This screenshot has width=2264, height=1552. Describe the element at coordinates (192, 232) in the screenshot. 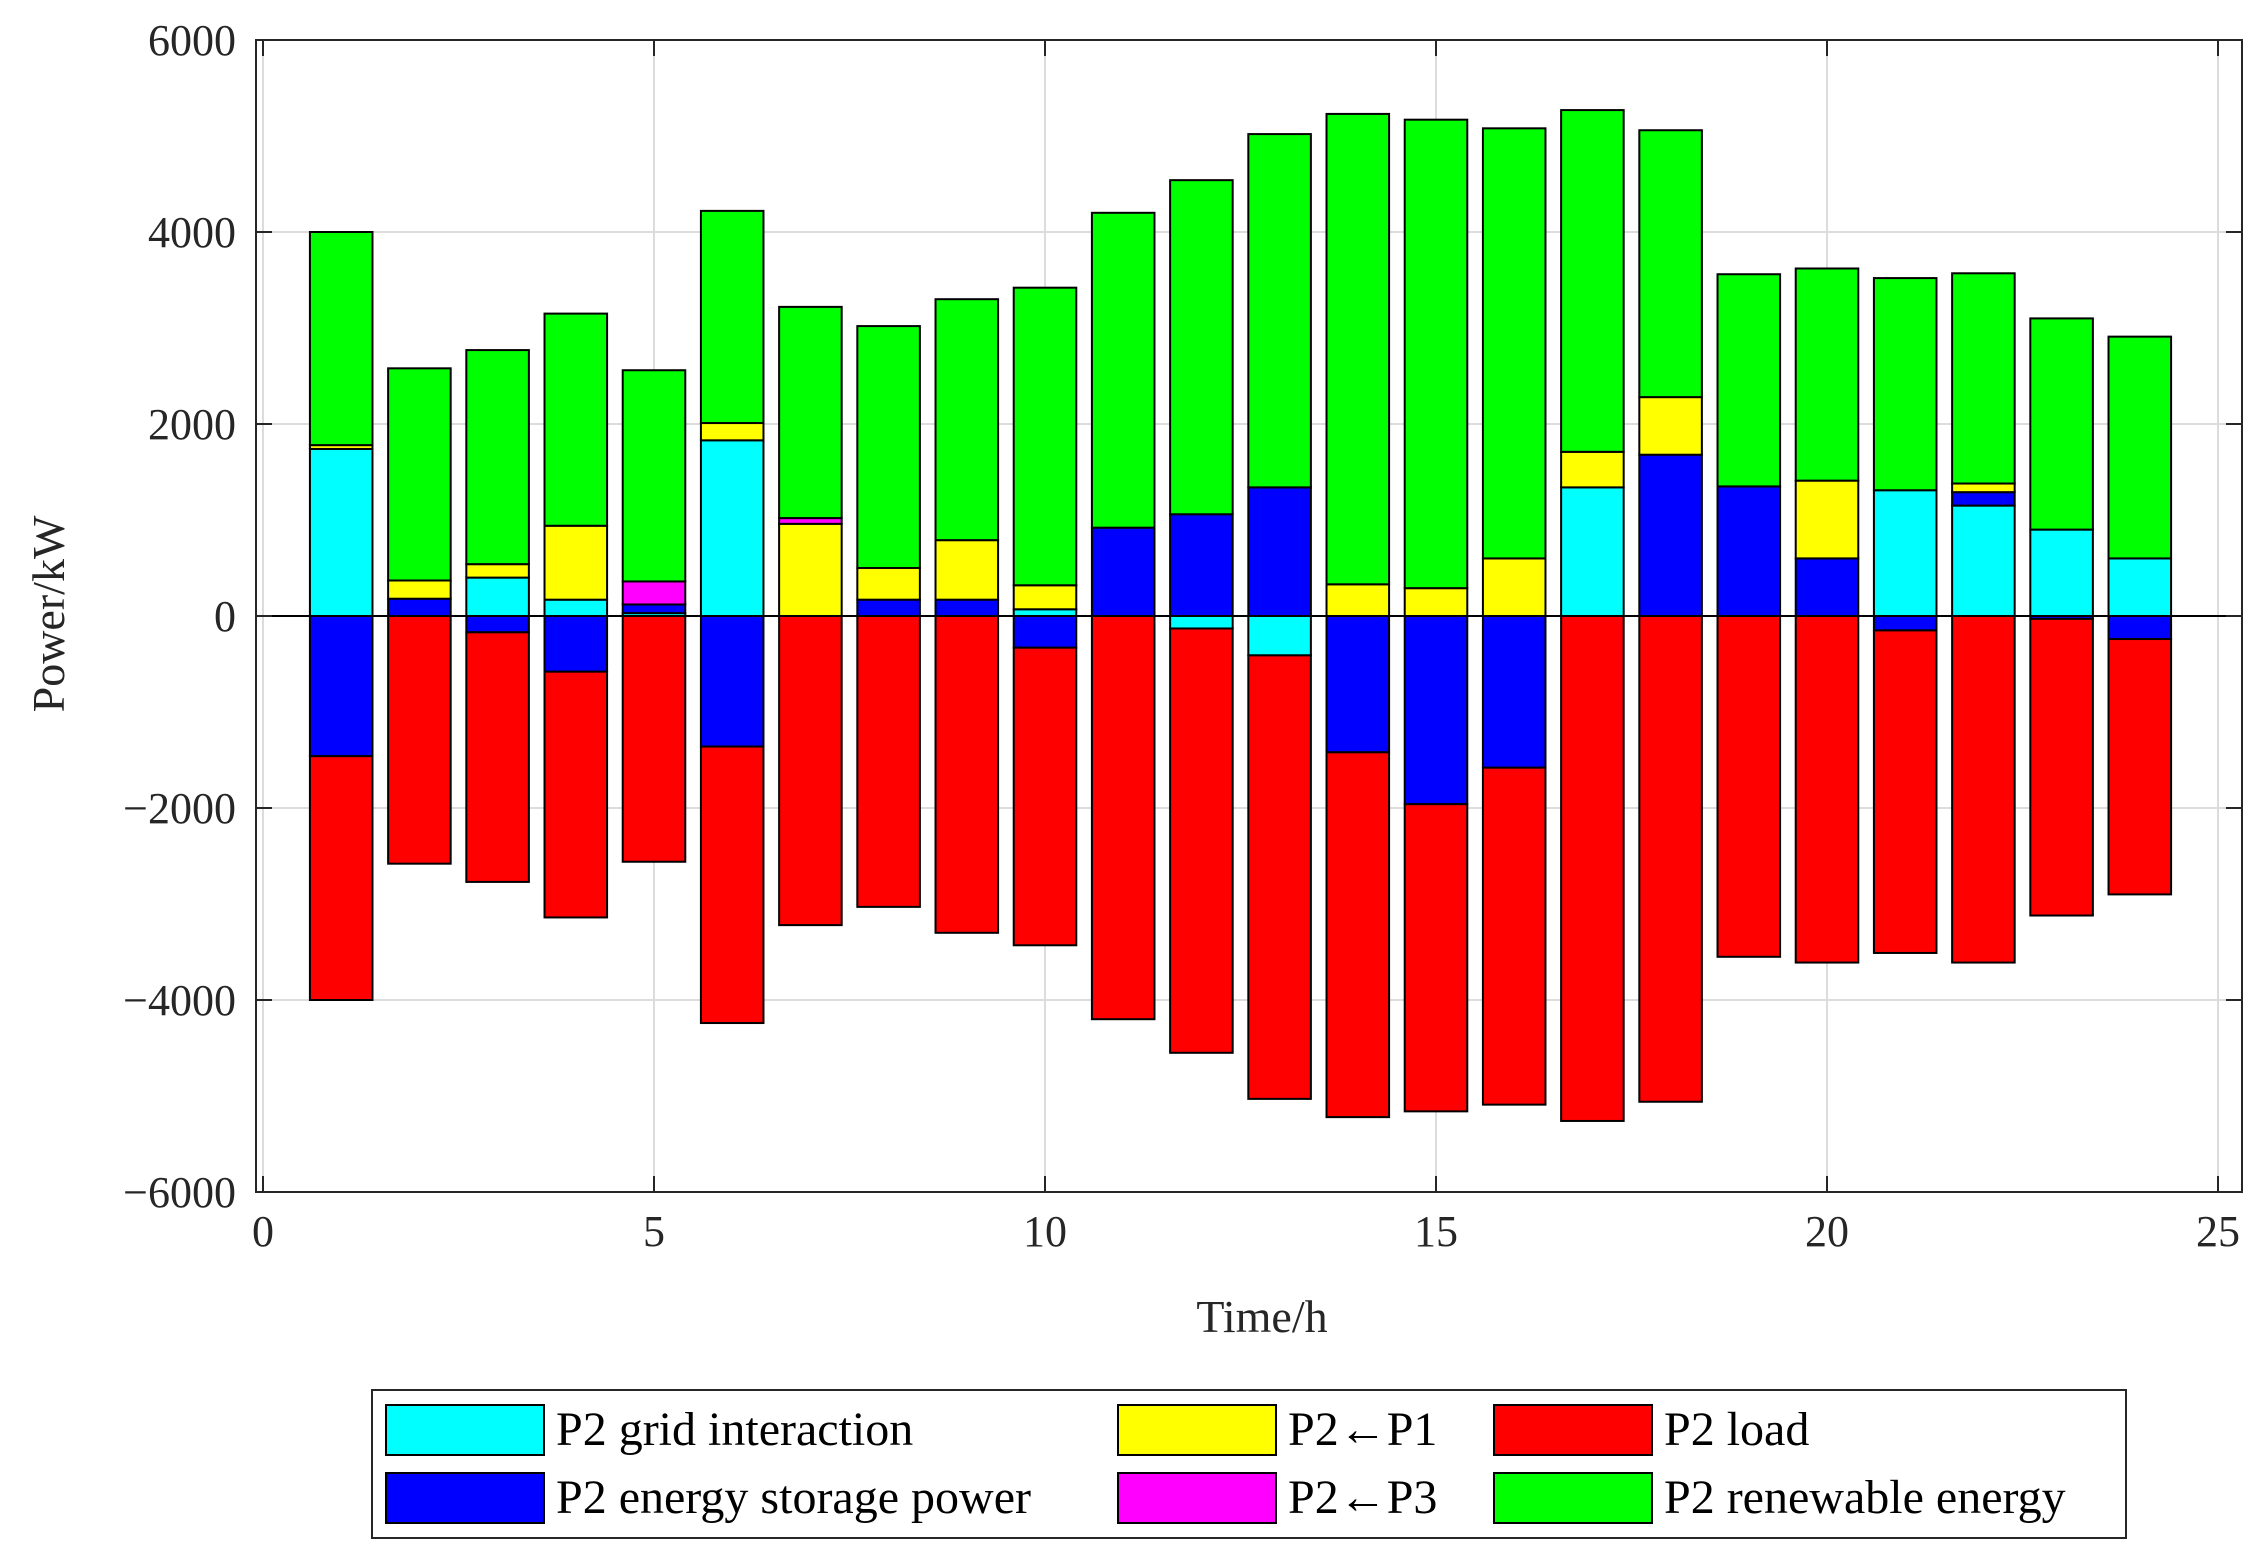

I see `y-tick-label: 4000` at that location.